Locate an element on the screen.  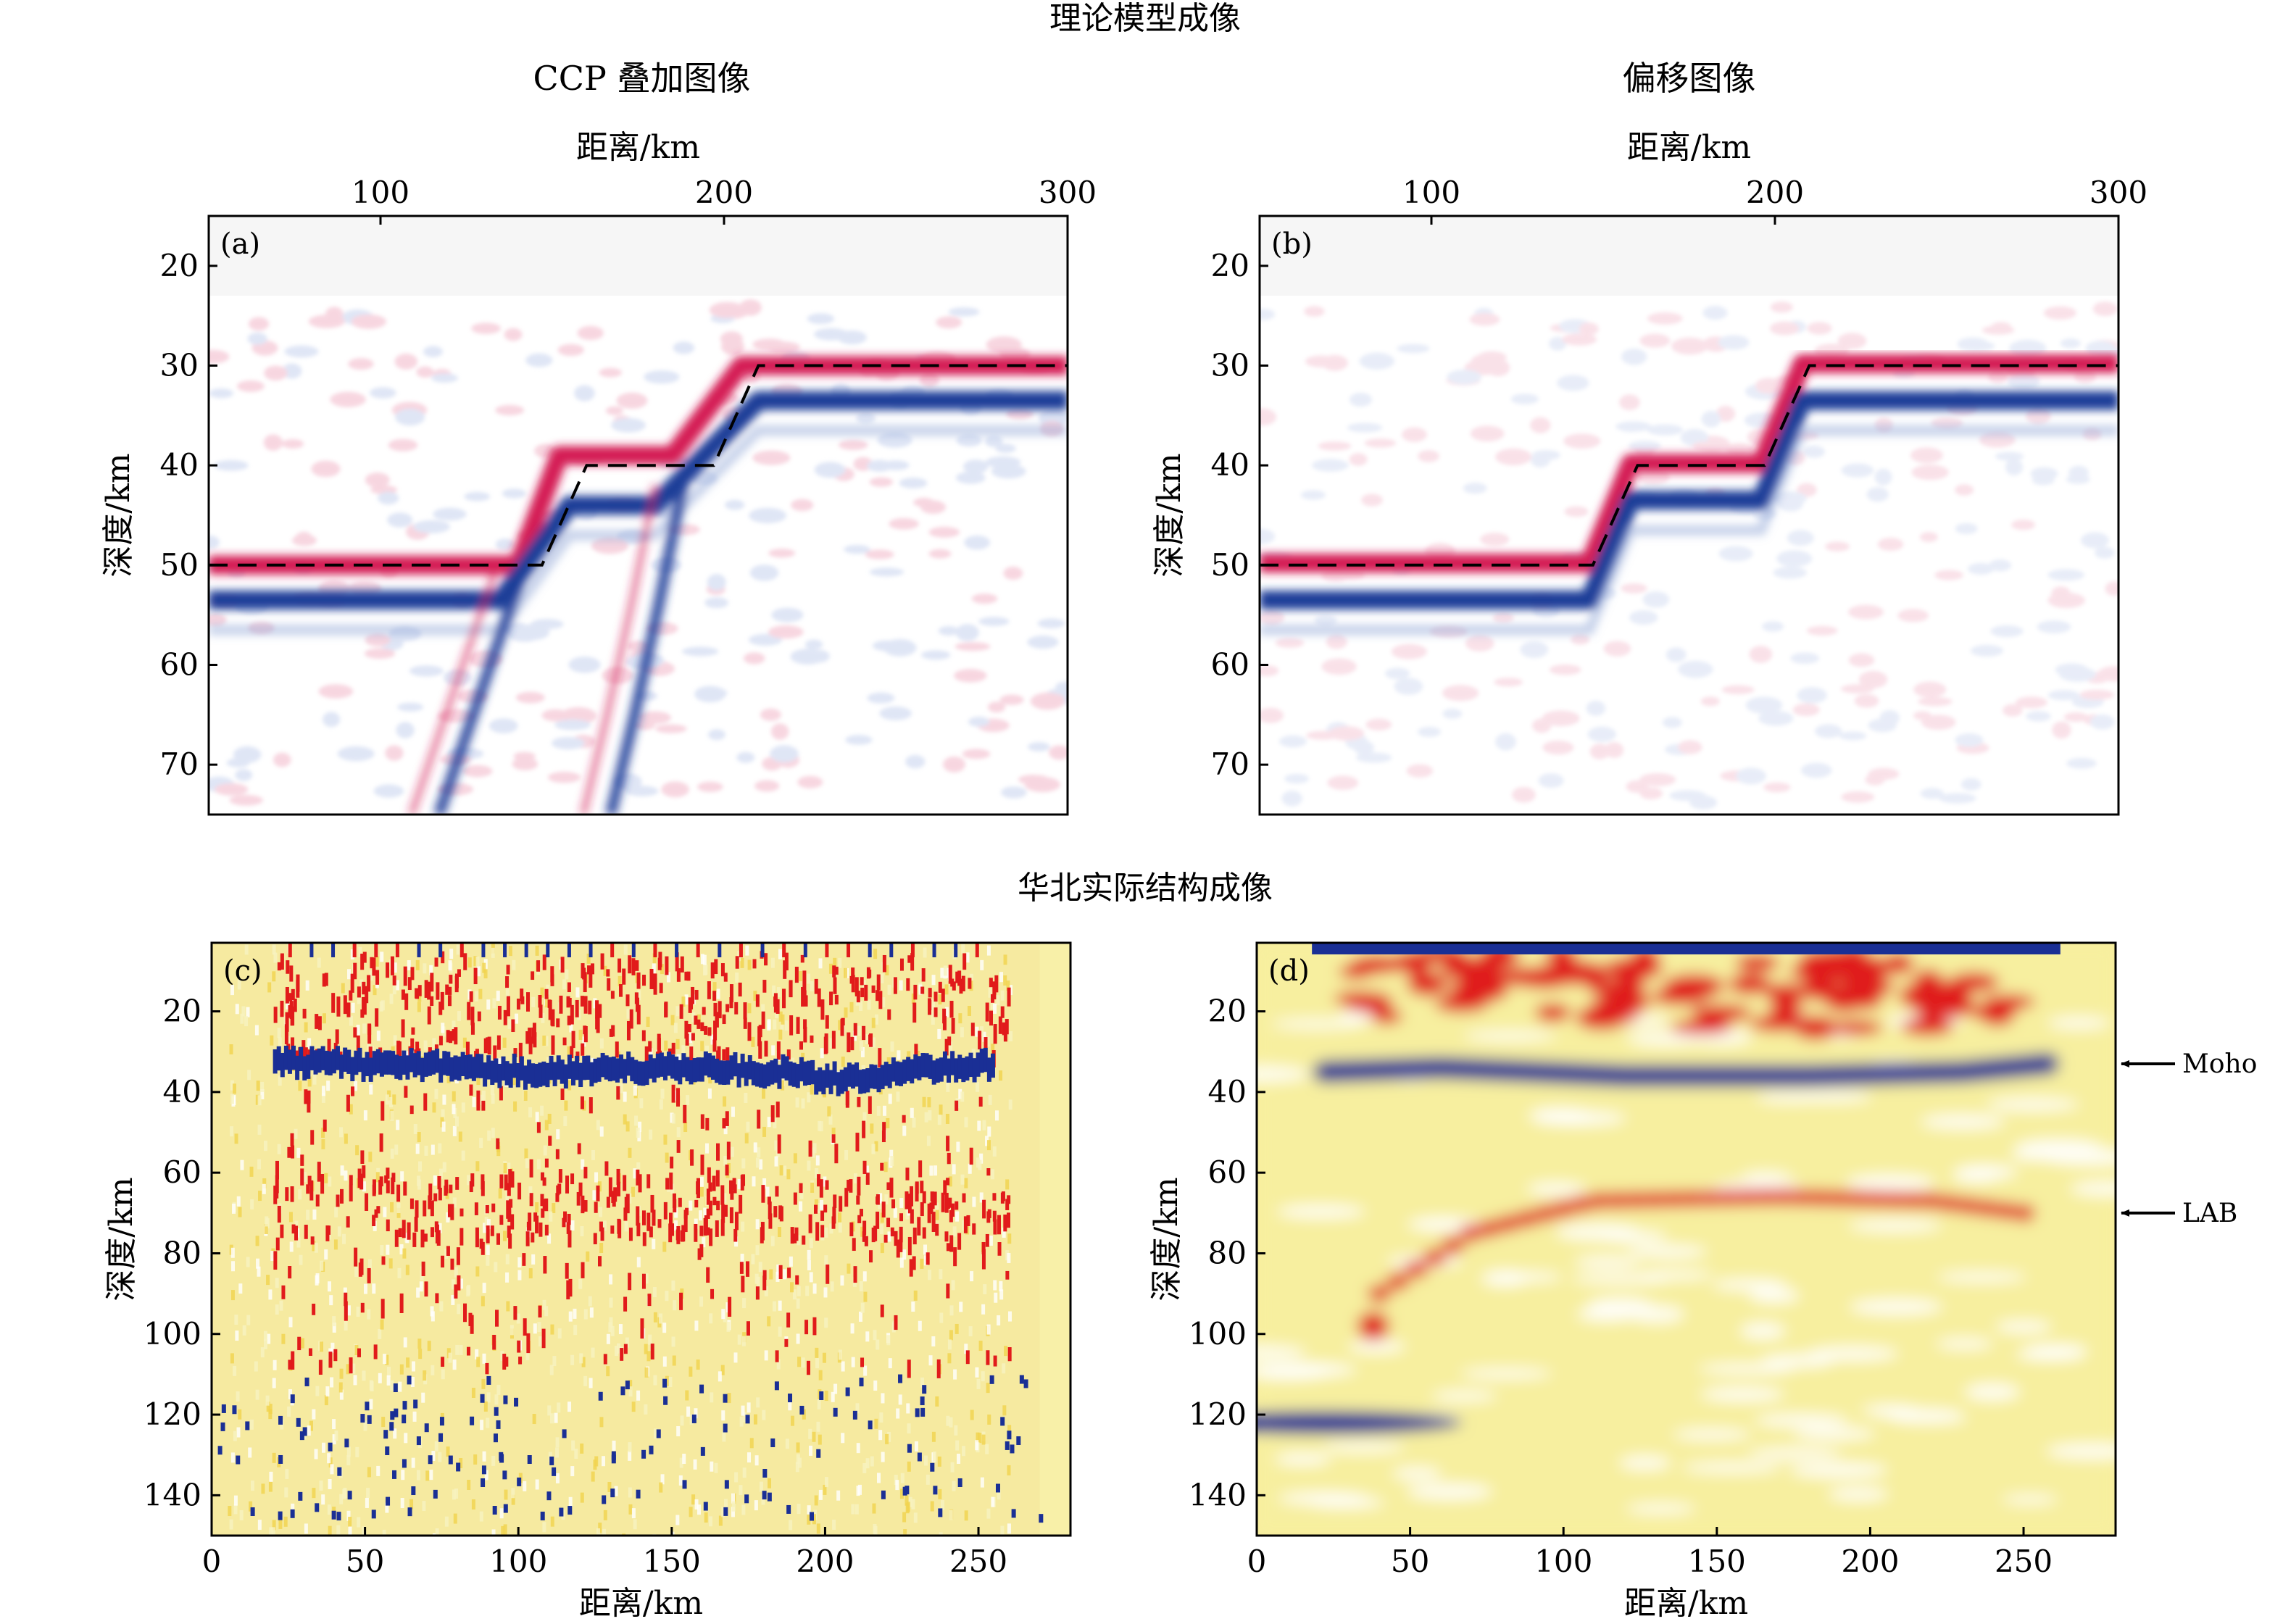
y-tick-label: 50 is located at coordinates (1230, 565).